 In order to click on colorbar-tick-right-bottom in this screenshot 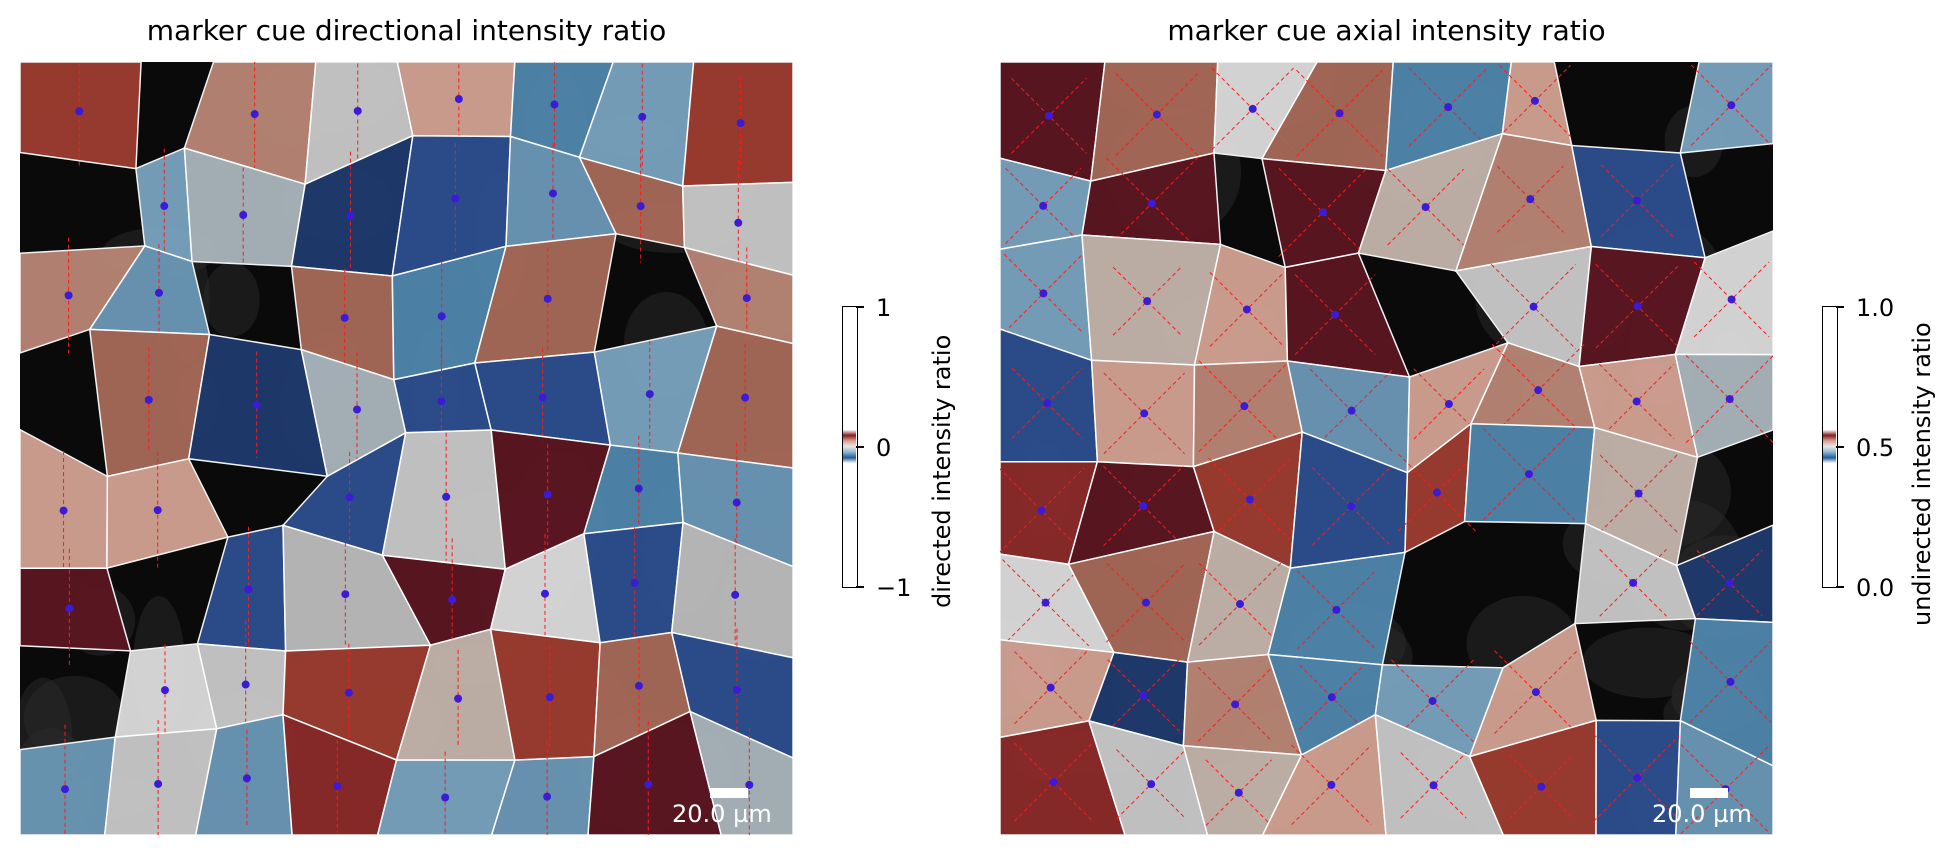, I will do `click(1840, 587)`.